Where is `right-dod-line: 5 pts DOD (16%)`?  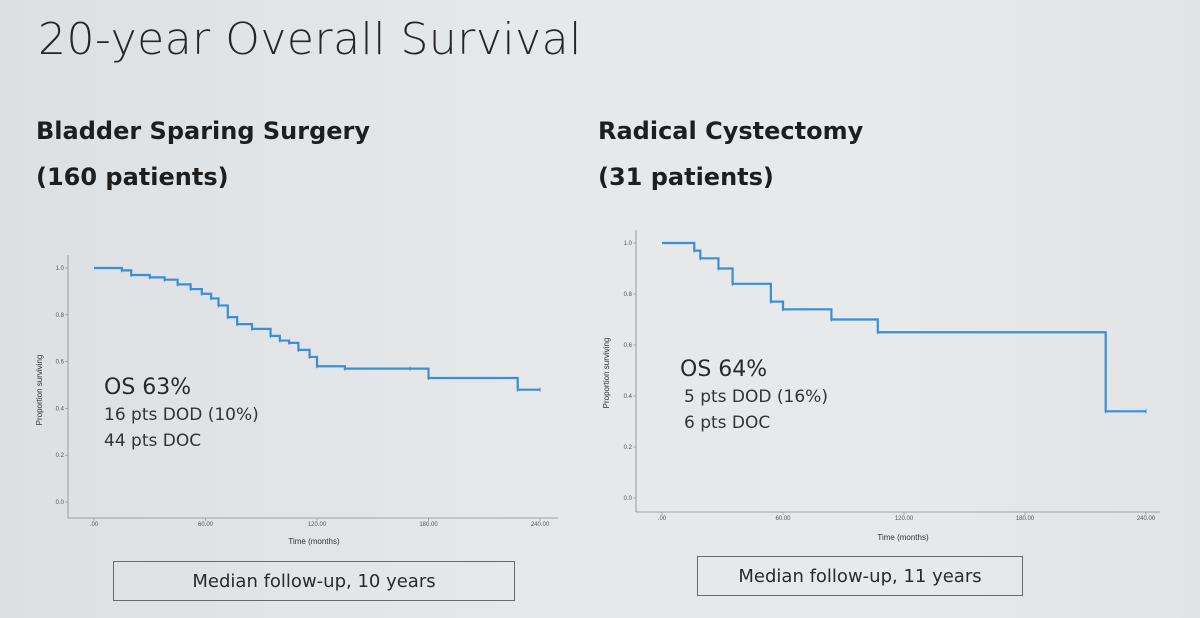 right-dod-line: 5 pts DOD (16%) is located at coordinates (756, 397).